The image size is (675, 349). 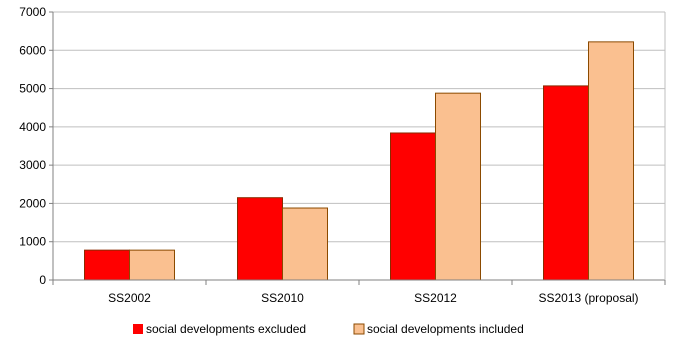 I want to click on y-tick-label: 2000, so click(x=32, y=203).